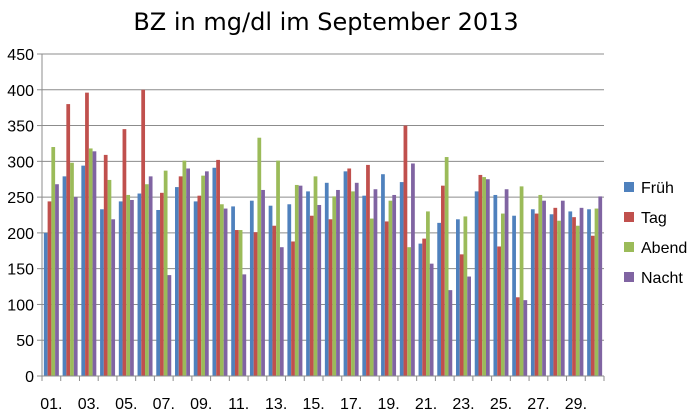  I want to click on x-tick-label: 25., so click(501, 404).